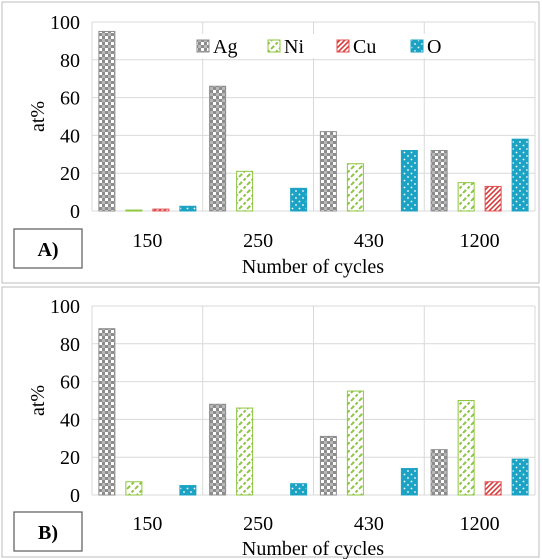 The height and width of the screenshot is (559, 542). I want to click on legend-label-ag: Ag, so click(225, 47).